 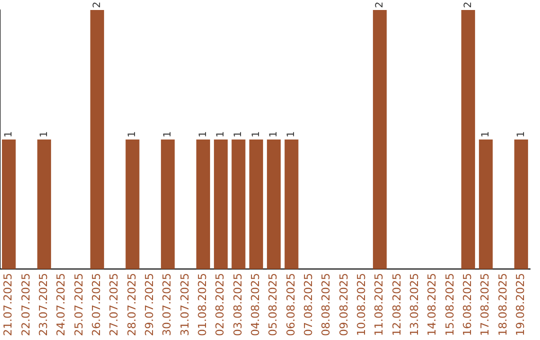 I want to click on x-tick-label: 25.07.2025, so click(x=79, y=304).